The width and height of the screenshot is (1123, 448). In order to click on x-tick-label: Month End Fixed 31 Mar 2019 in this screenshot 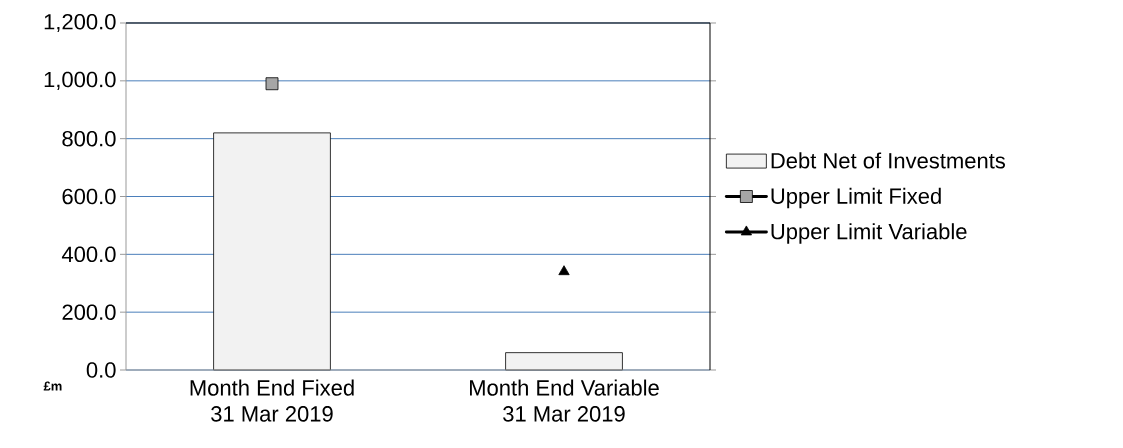, I will do `click(272, 400)`.